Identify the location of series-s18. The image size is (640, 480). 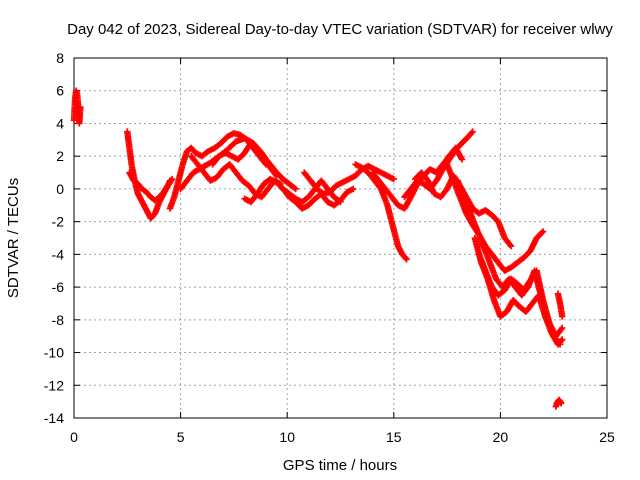
(520, 295).